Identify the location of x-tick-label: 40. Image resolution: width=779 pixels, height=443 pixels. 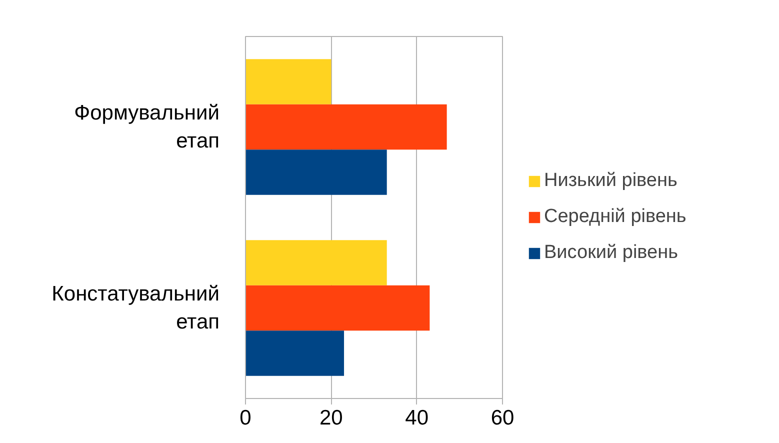
(417, 418).